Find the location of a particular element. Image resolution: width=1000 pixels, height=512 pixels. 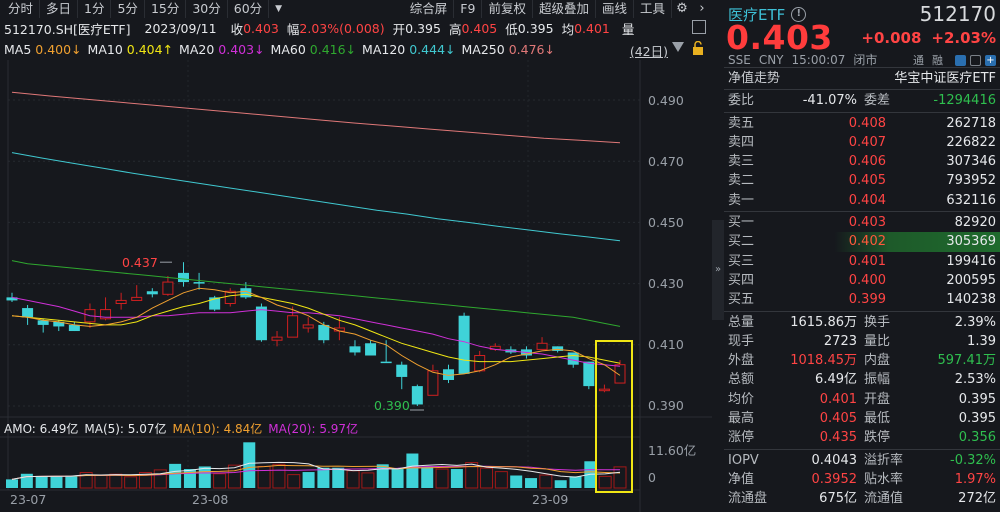

ma5-value: 0.400↓ is located at coordinates (58, 49).